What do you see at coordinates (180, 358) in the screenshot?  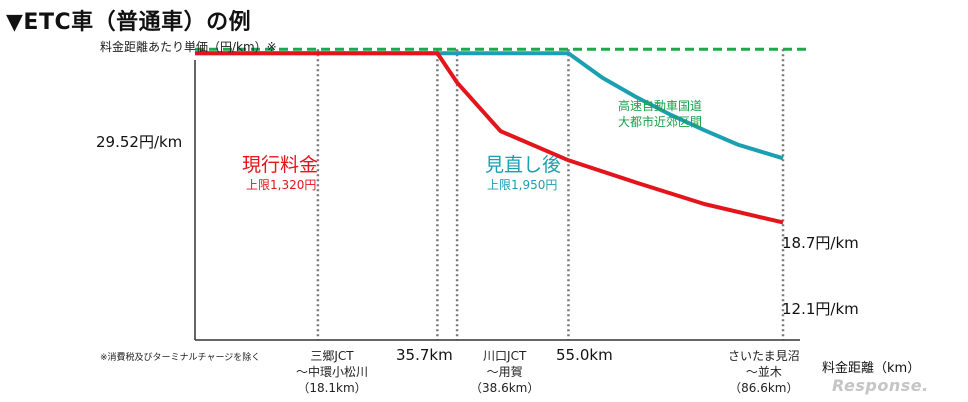 I see `footnote: ※消費税及びターミナルチャージを除く` at bounding box center [180, 358].